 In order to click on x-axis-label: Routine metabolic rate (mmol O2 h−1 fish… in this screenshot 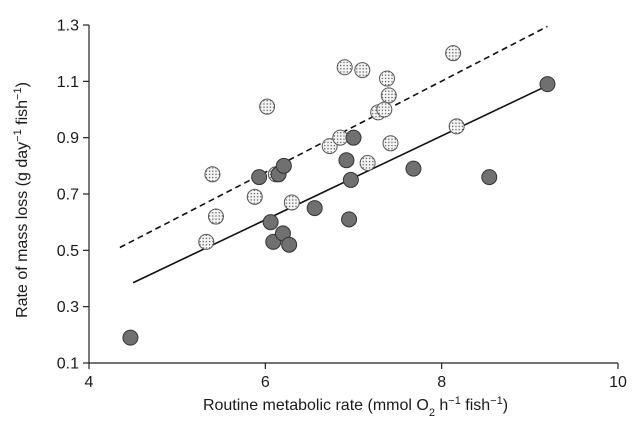, I will do `click(355, 407)`.